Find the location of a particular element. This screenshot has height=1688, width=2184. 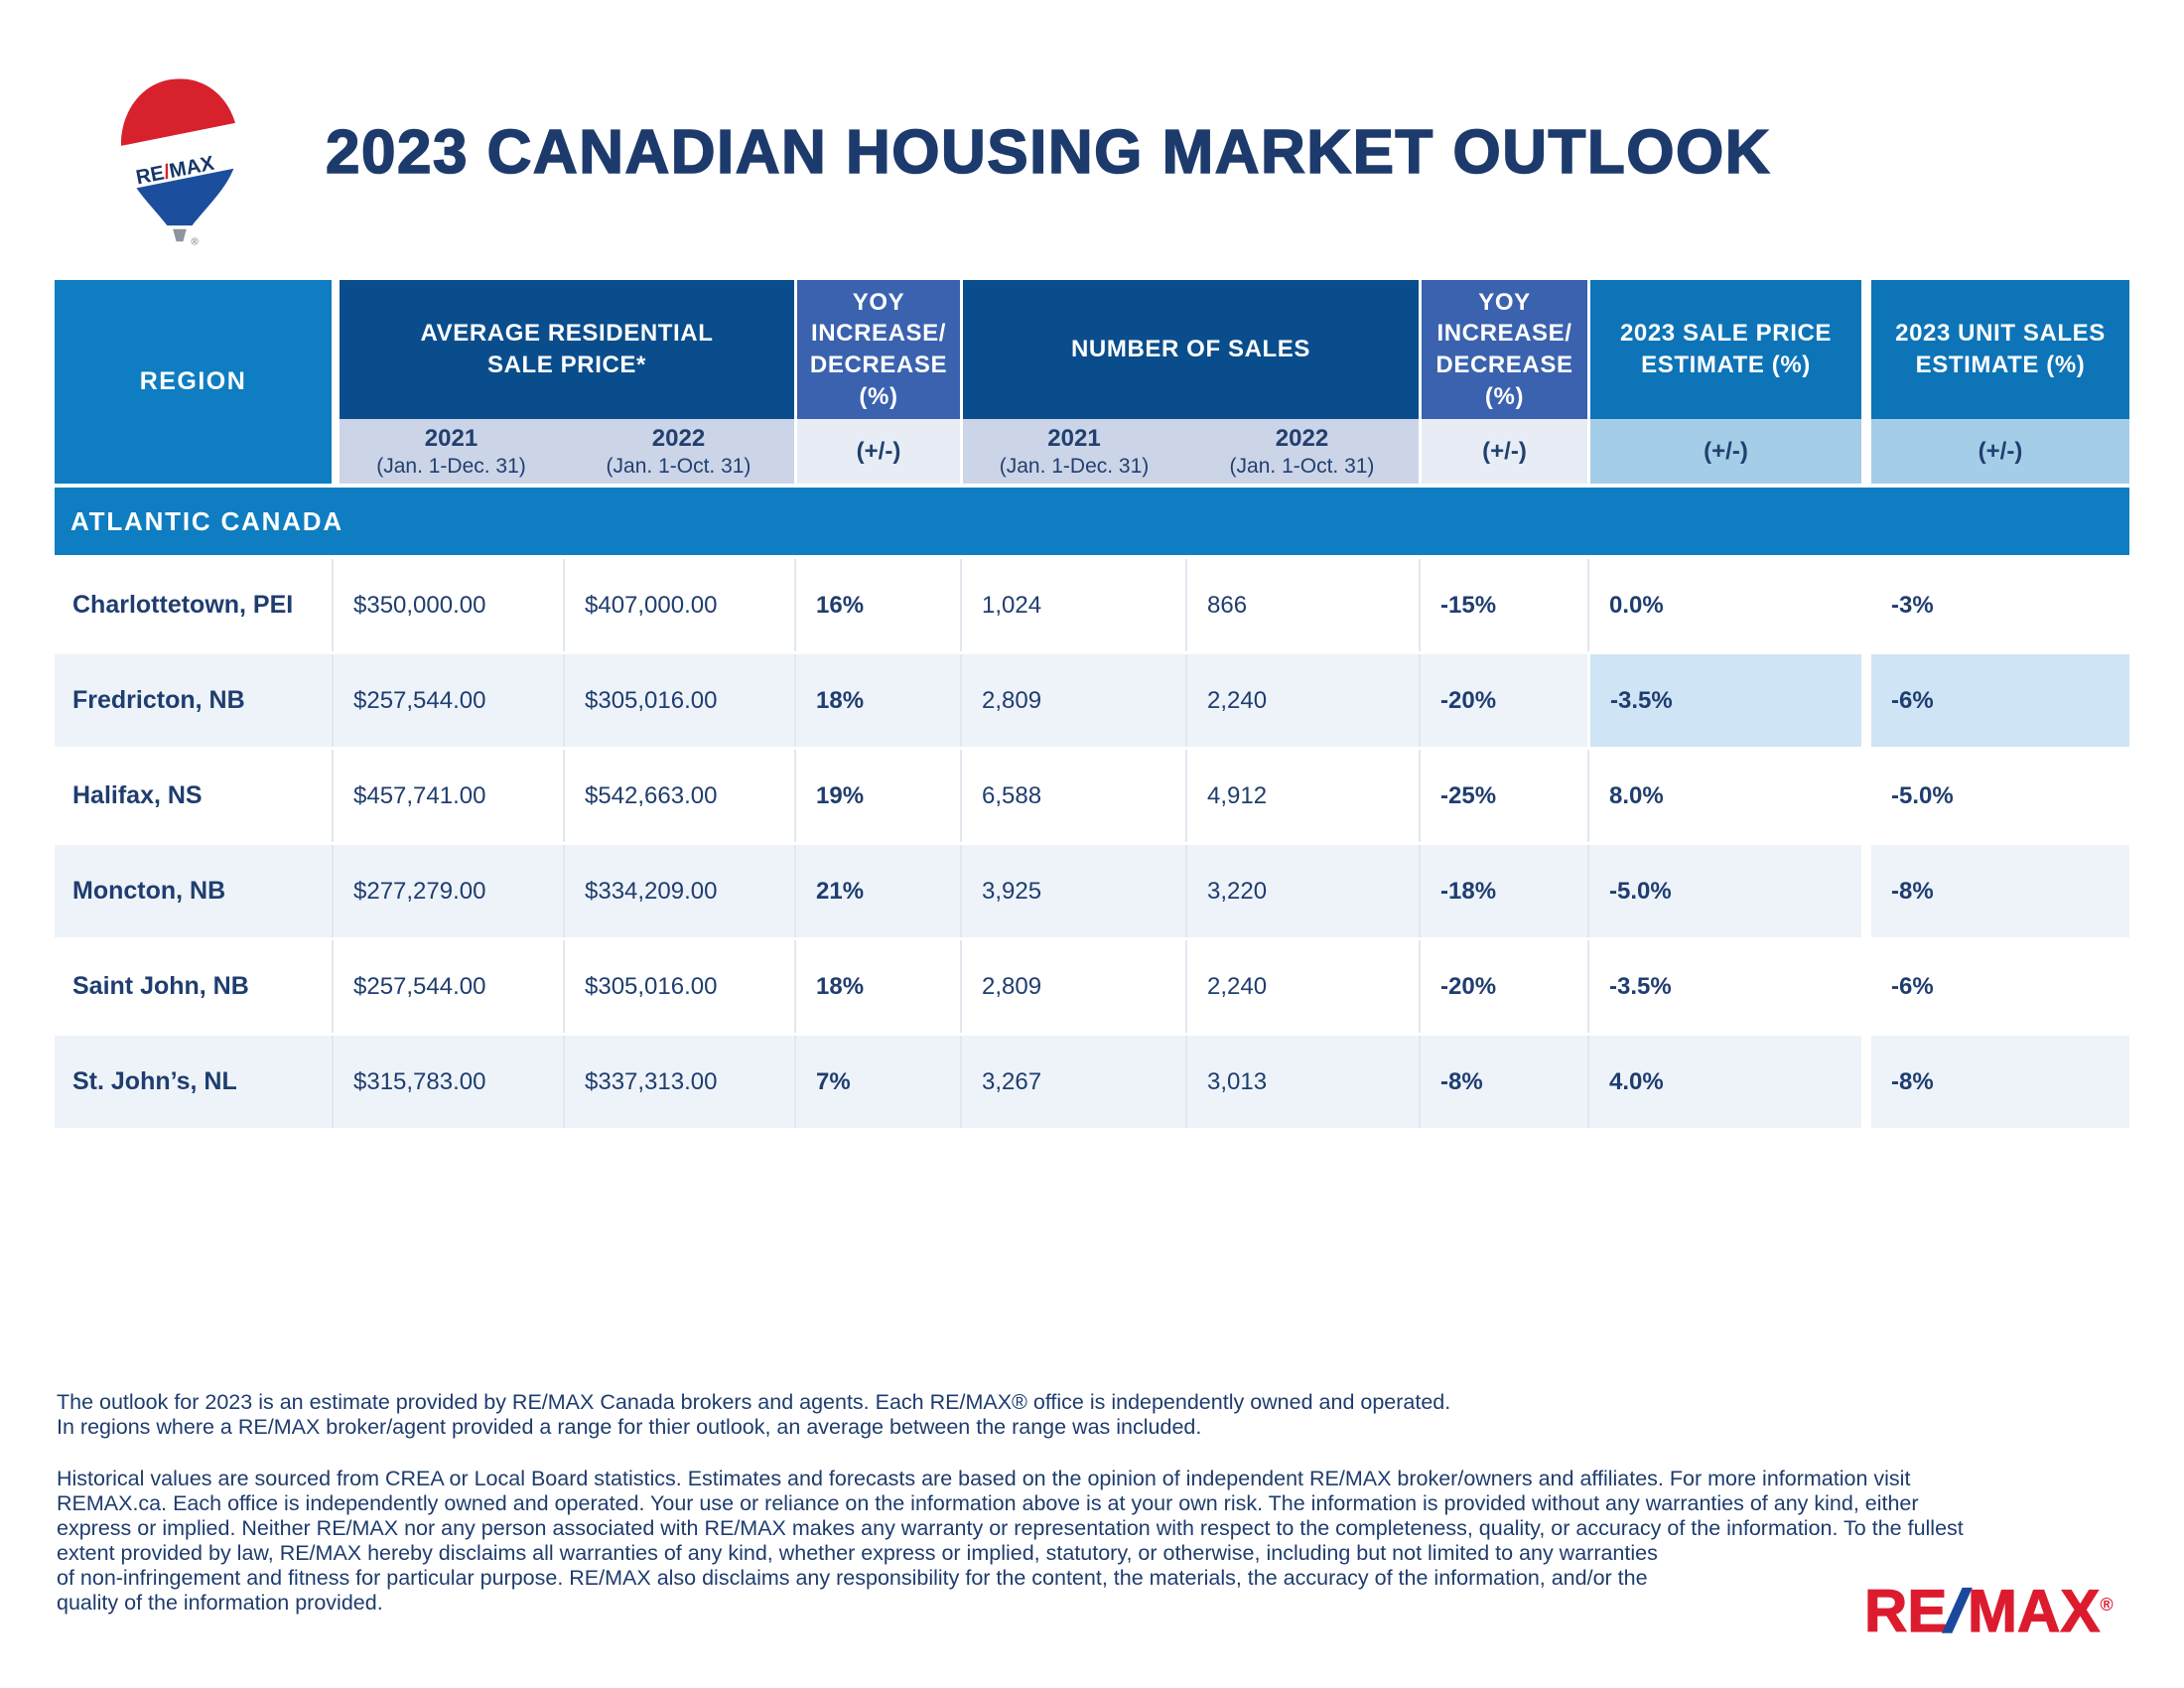

region-cell: Halifax, NS is located at coordinates (137, 795).